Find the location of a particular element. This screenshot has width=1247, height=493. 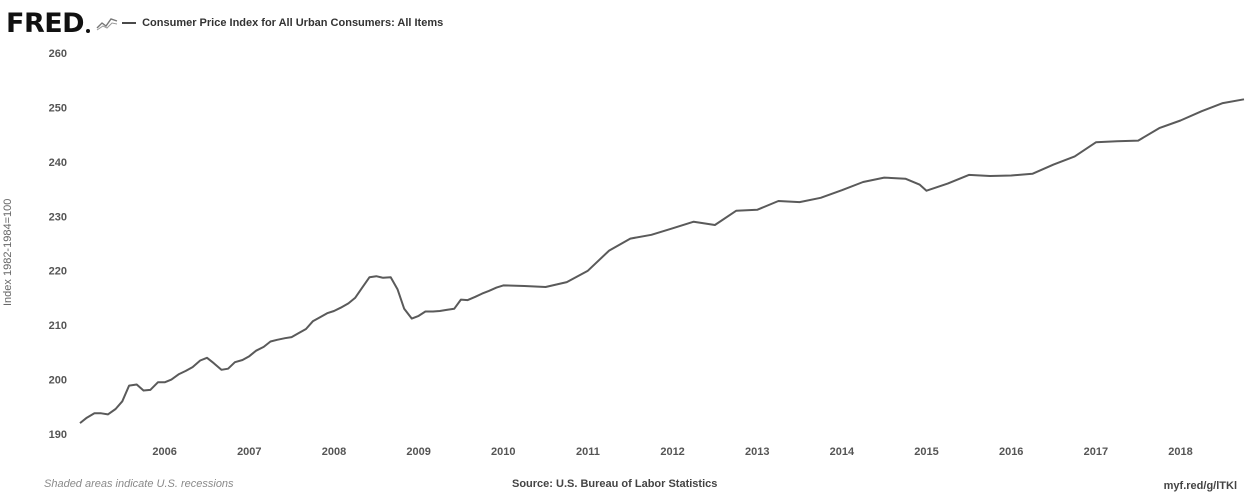

y-tick-label: 220 is located at coordinates (58, 272).